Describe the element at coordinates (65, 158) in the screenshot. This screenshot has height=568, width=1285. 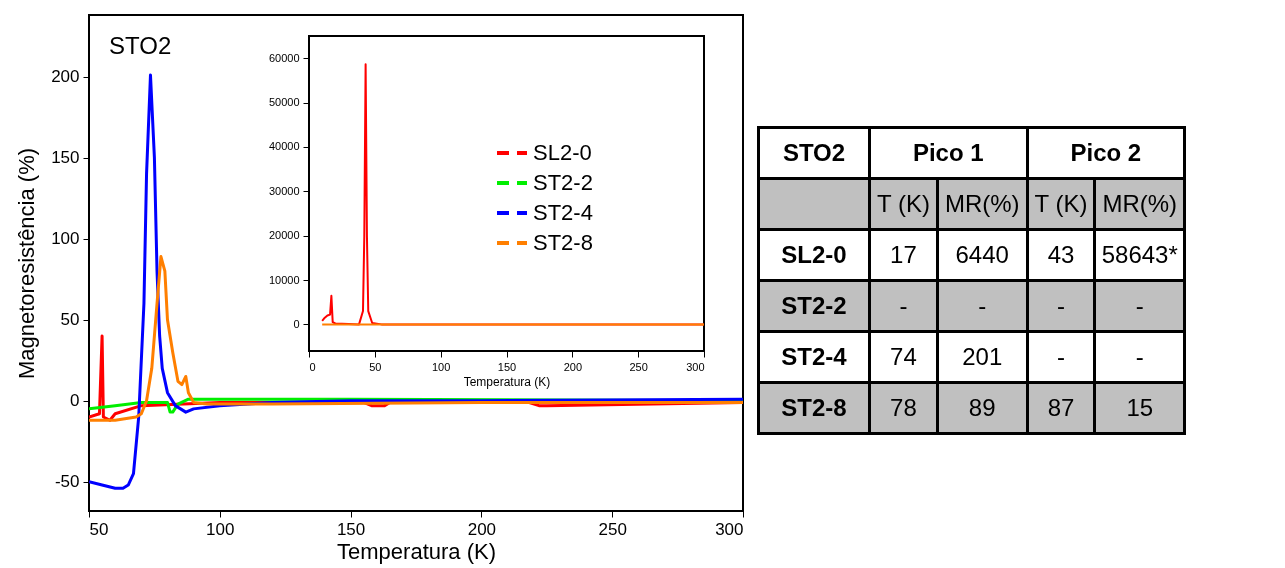
I see `y-tick-label: 150` at that location.